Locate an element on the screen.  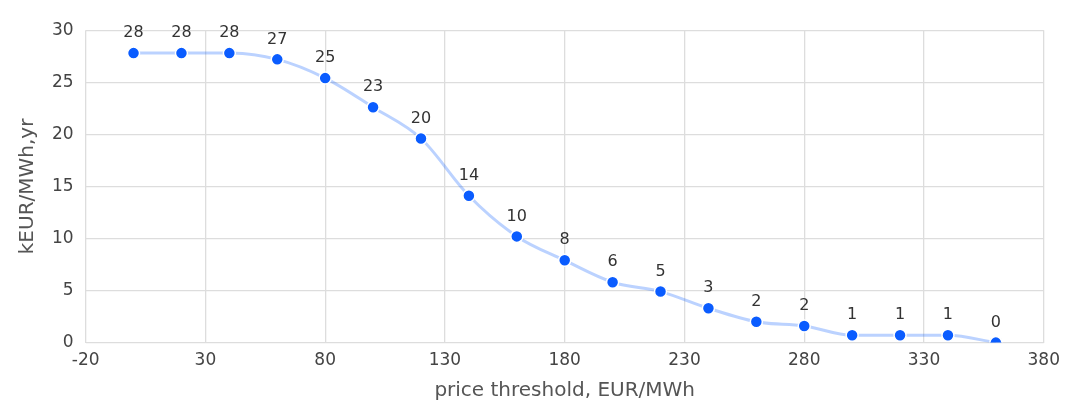
x-tick-label: 80 is located at coordinates (325, 359).